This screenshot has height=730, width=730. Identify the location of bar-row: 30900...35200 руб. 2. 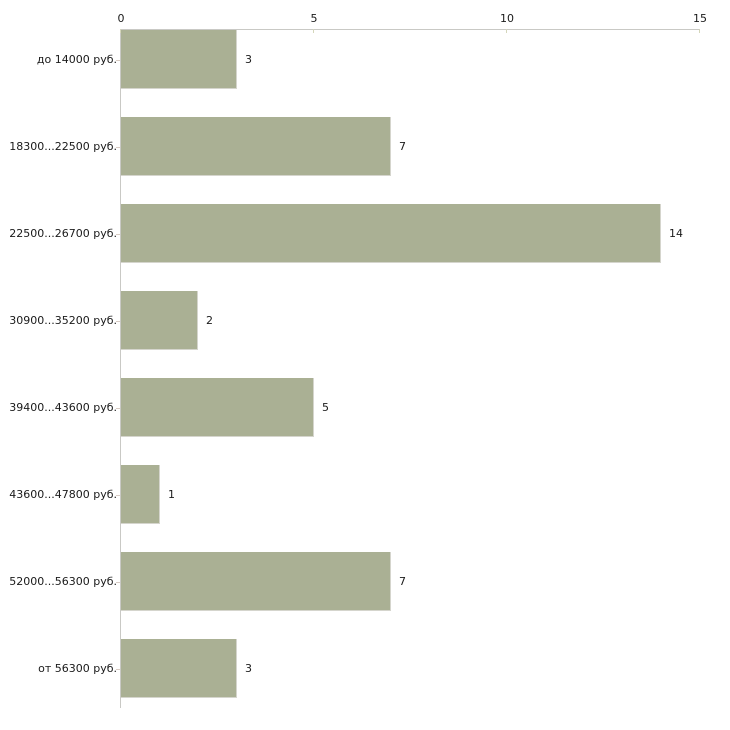
(365, 320).